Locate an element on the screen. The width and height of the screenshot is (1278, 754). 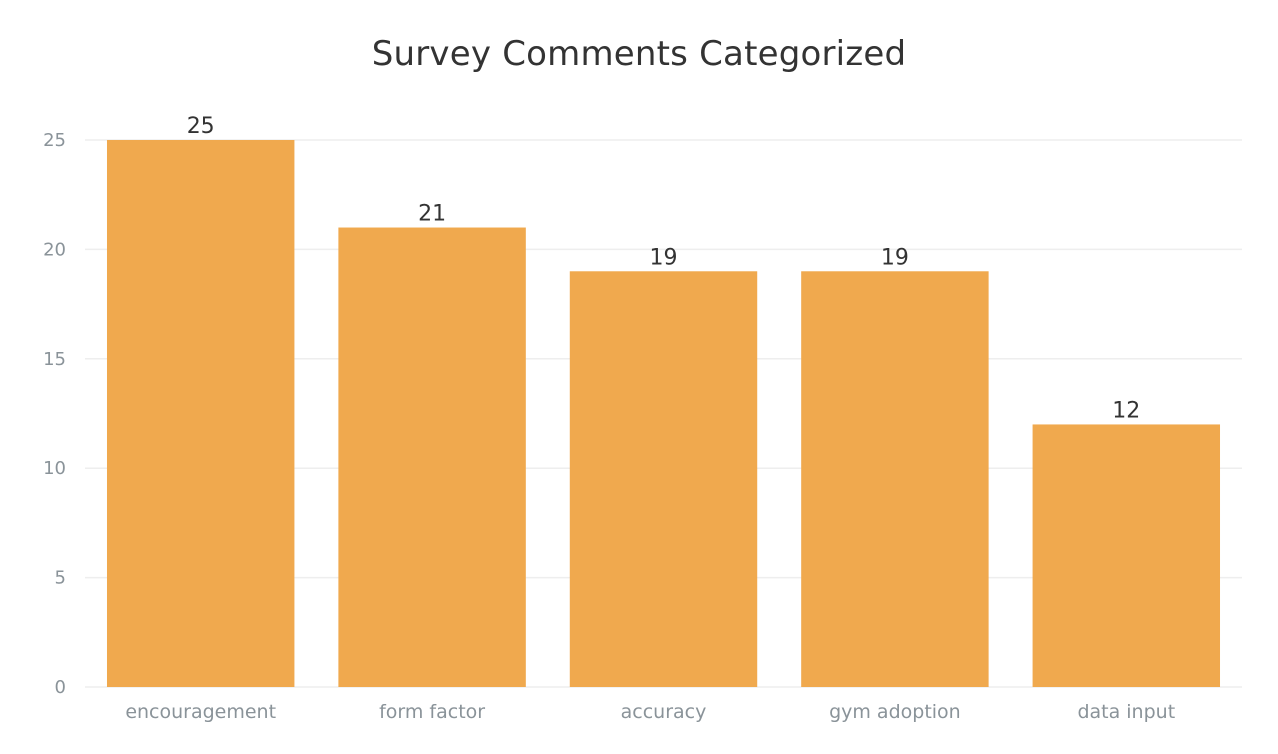
y-tick-label: 10 is located at coordinates (54, 468).